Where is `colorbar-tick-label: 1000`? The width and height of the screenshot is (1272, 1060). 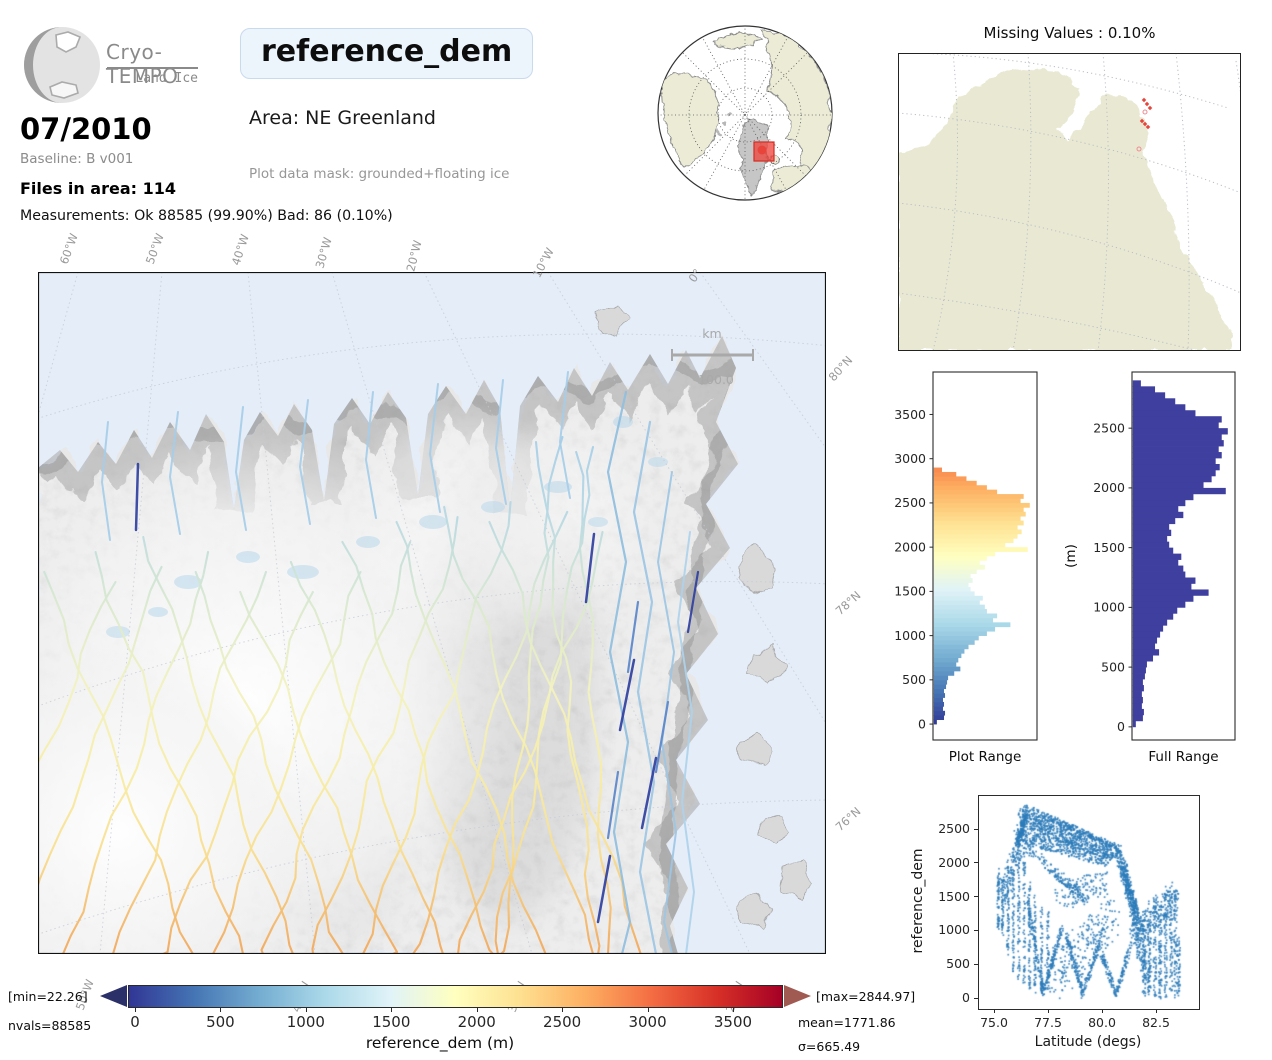 colorbar-tick-label: 1000 is located at coordinates (305, 1022).